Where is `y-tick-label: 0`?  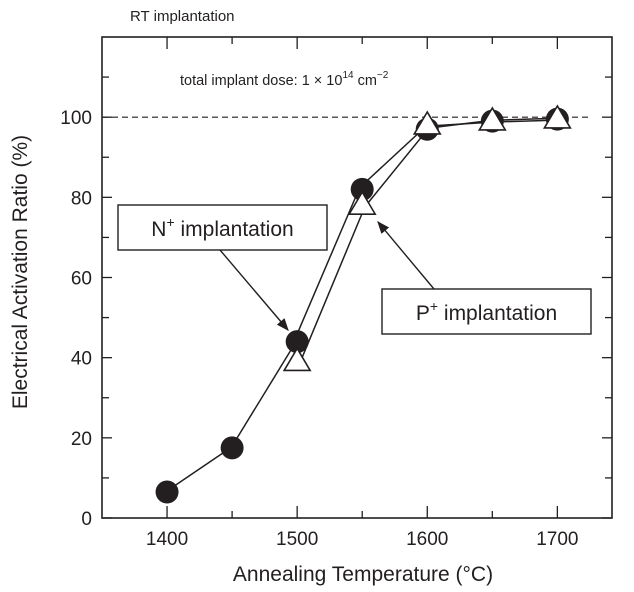
y-tick-label: 0 is located at coordinates (86, 519).